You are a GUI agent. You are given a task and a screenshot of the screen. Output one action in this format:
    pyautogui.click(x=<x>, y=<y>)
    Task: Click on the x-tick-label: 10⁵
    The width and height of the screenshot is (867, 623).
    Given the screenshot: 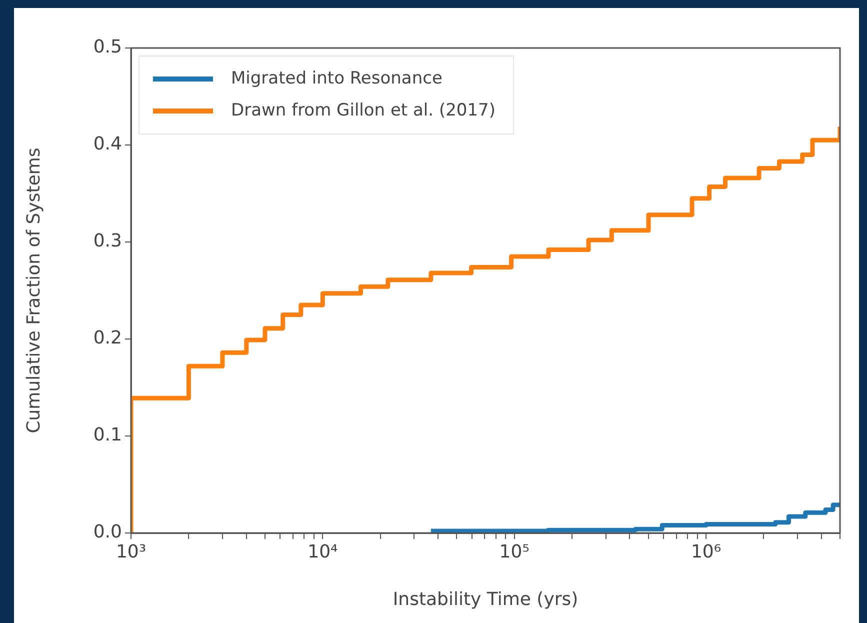 What is the action you would take?
    pyautogui.click(x=514, y=551)
    